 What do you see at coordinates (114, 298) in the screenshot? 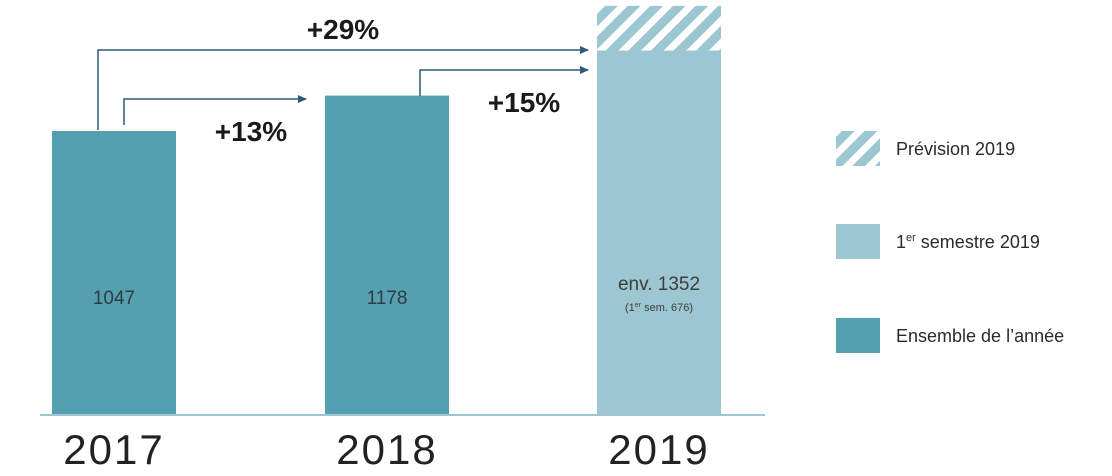
I see `bar-value-label-2017: 1047` at bounding box center [114, 298].